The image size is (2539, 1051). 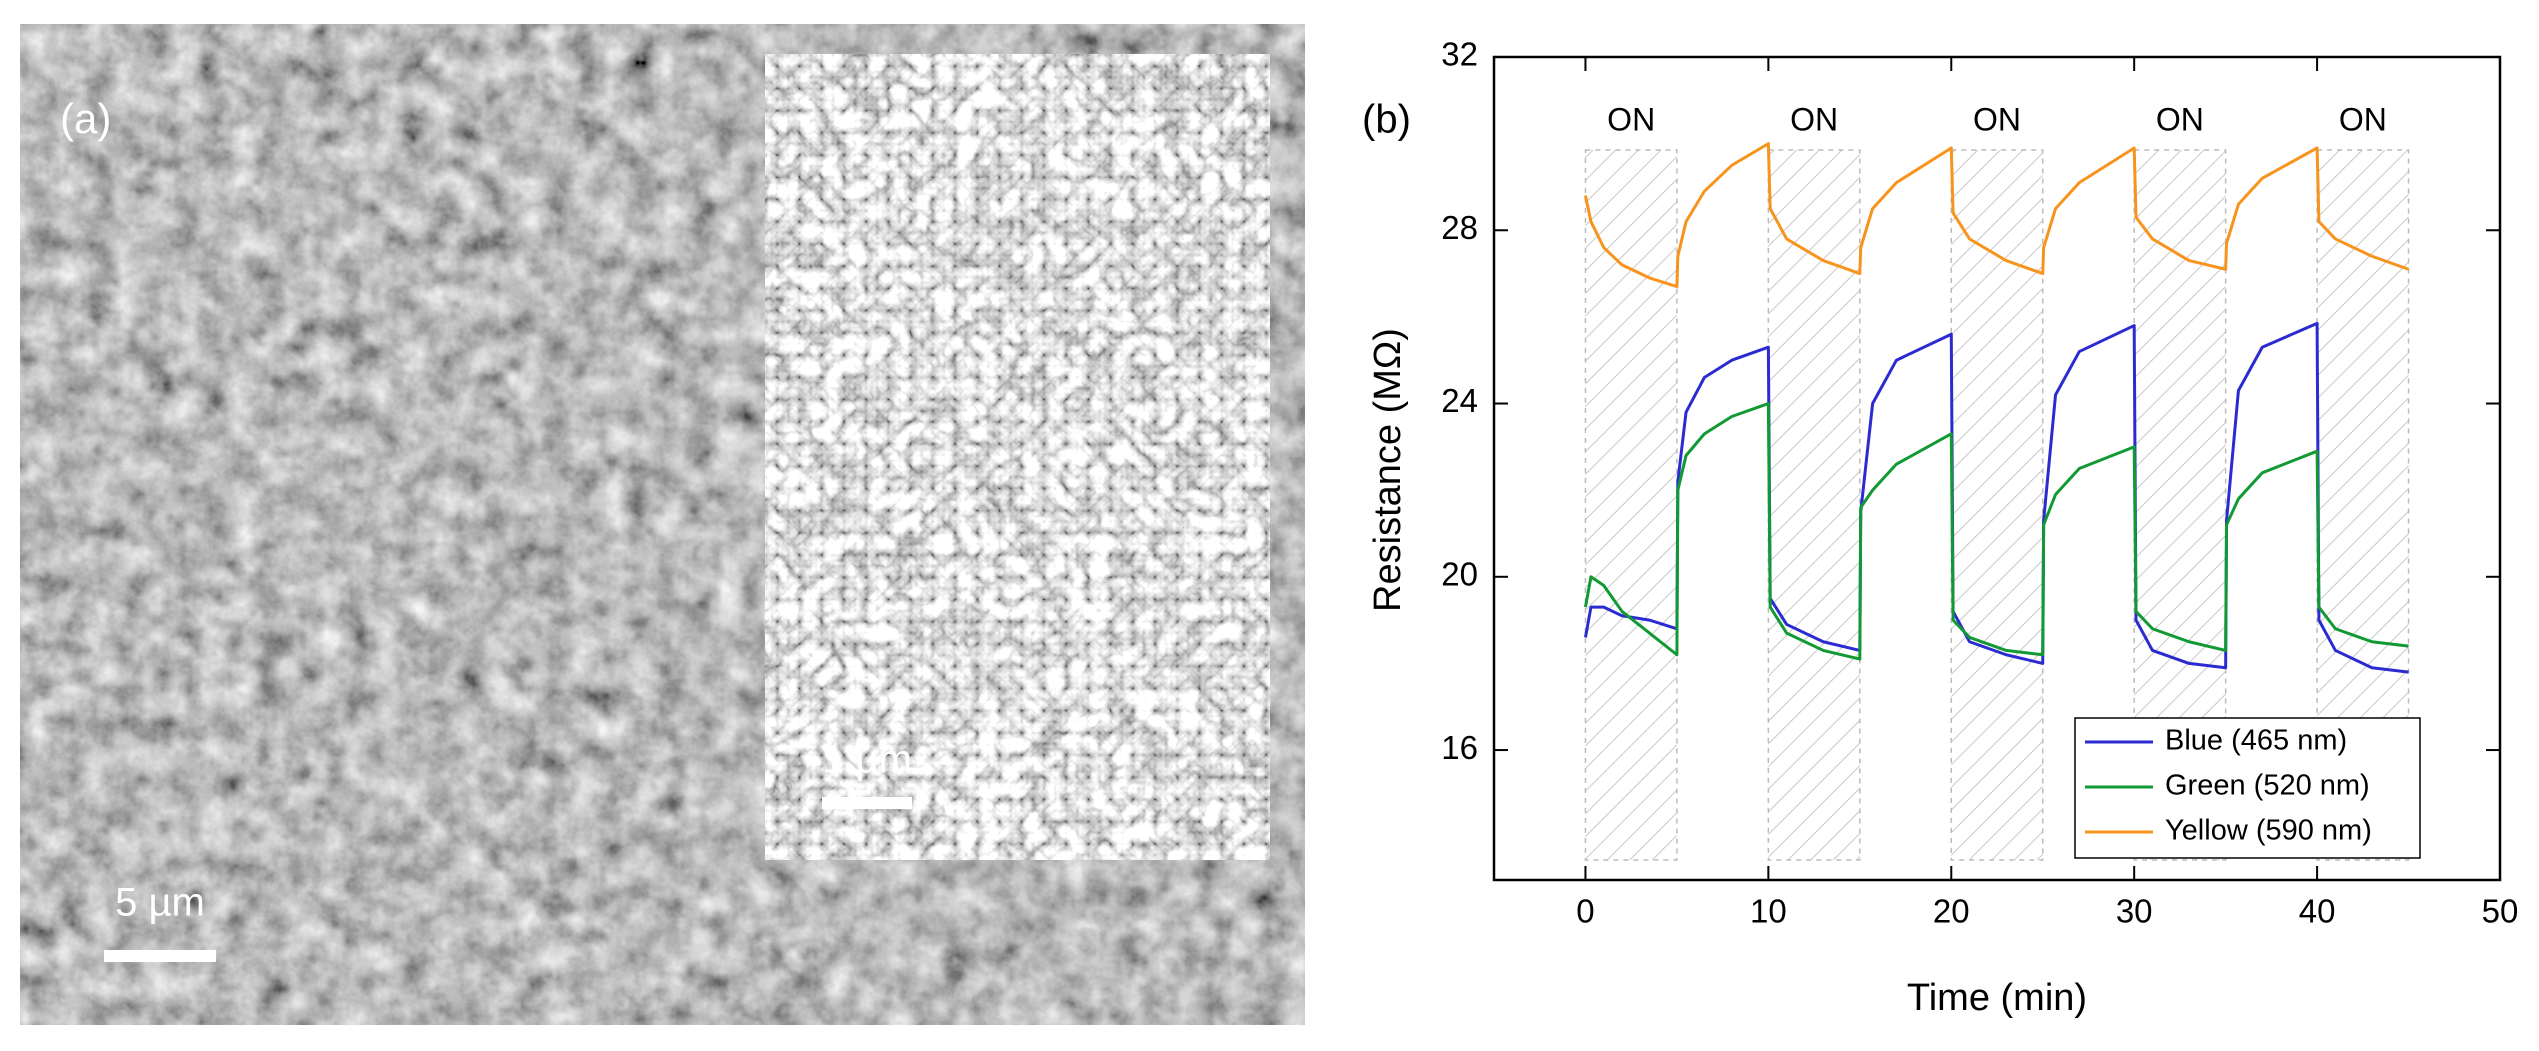 I want to click on x-tick-label: 10, so click(x=1768, y=911).